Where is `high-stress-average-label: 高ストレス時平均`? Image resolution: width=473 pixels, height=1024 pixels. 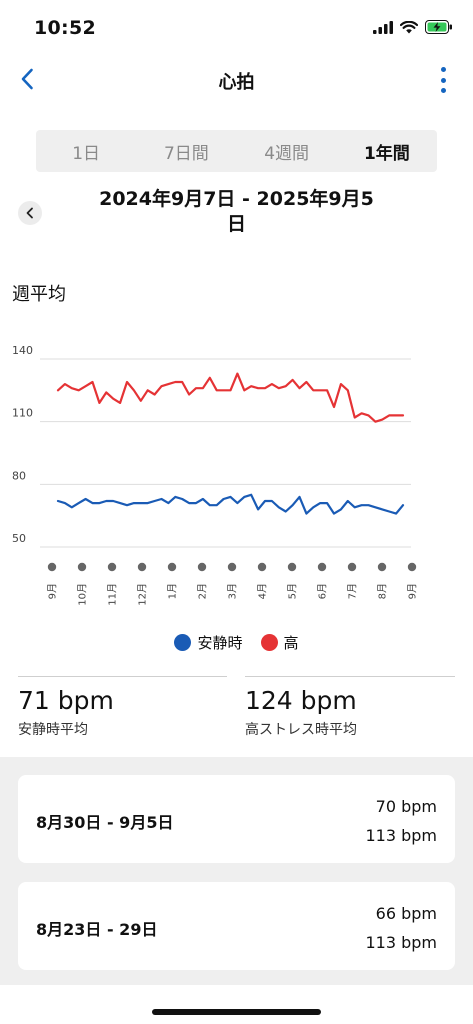
high-stress-average-label: 高ストレス時平均 is located at coordinates (301, 730).